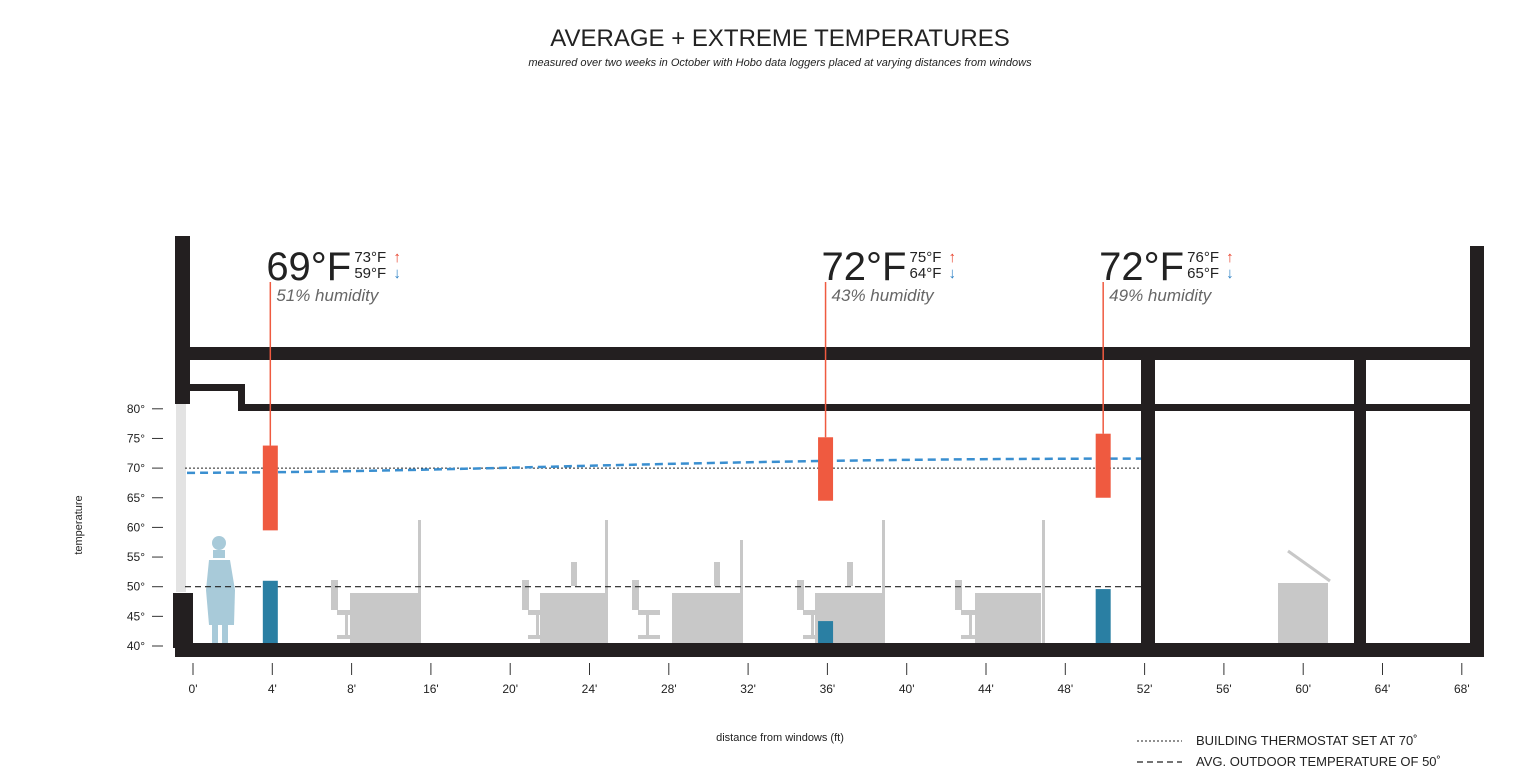 This screenshot has height=774, width=1537. I want to click on floor-slab, so click(829, 650).